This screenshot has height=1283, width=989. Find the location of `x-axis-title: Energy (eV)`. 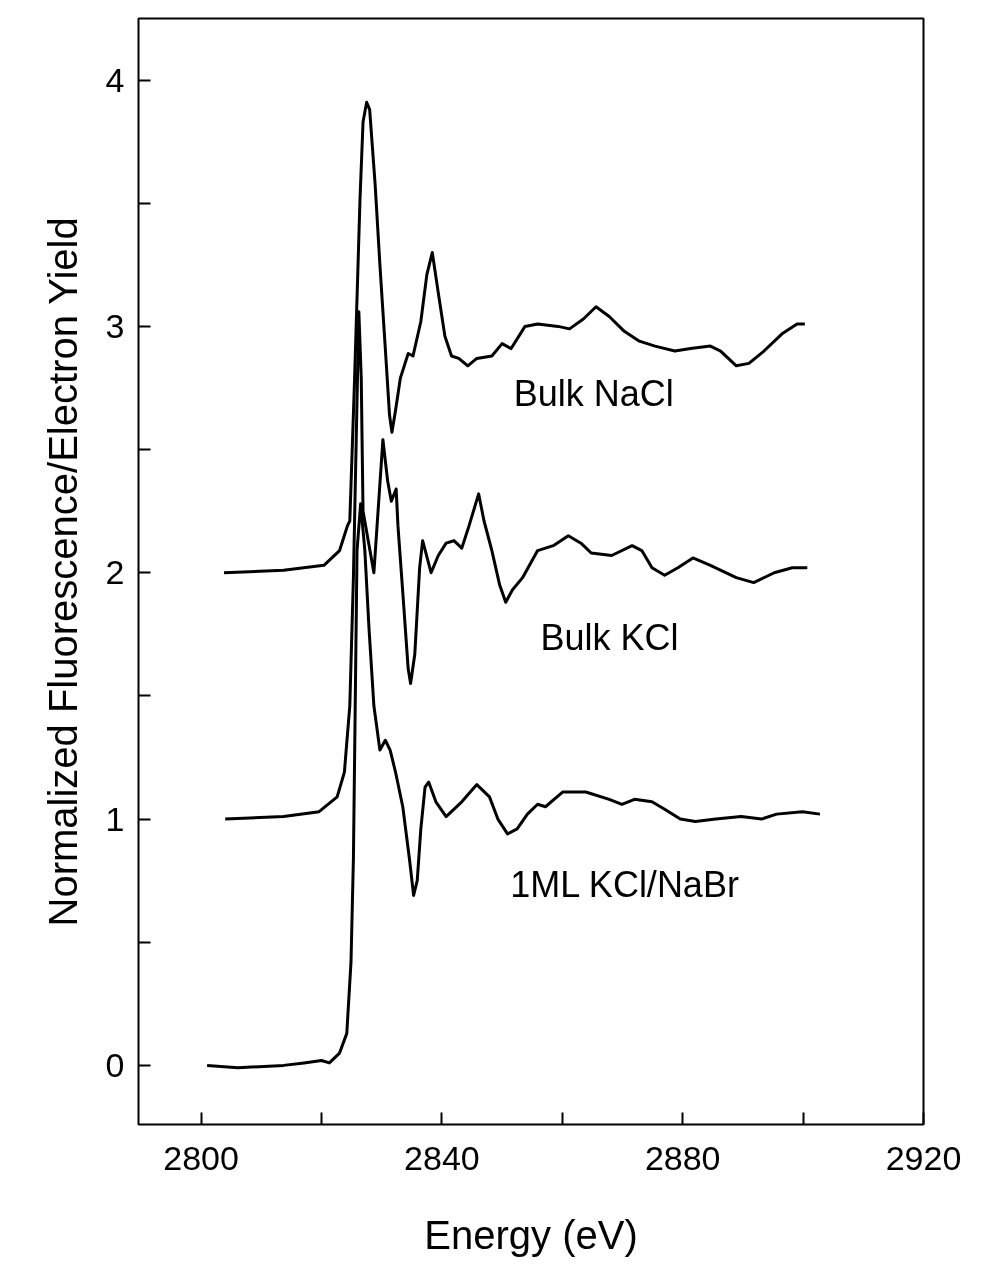

x-axis-title: Energy (eV) is located at coordinates (531, 1234).